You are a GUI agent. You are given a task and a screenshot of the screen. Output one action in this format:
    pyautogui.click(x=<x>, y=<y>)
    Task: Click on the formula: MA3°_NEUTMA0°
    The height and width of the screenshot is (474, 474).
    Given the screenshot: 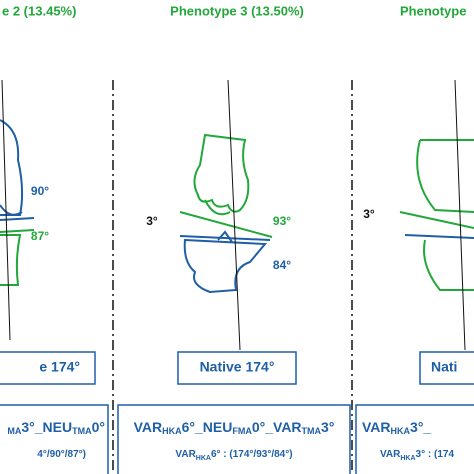 What is the action you would take?
    pyautogui.click(x=56, y=428)
    